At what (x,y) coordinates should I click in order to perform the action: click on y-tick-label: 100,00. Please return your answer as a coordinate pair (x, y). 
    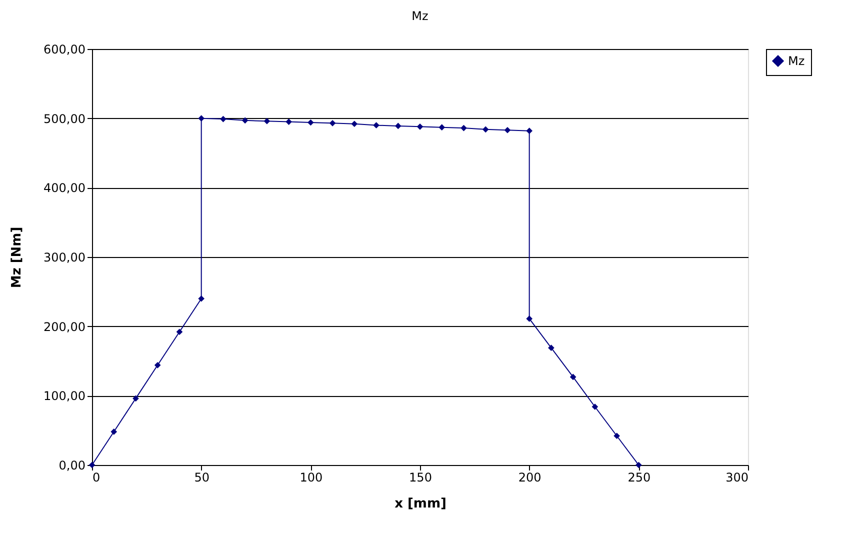
    Looking at the image, I should click on (65, 396).